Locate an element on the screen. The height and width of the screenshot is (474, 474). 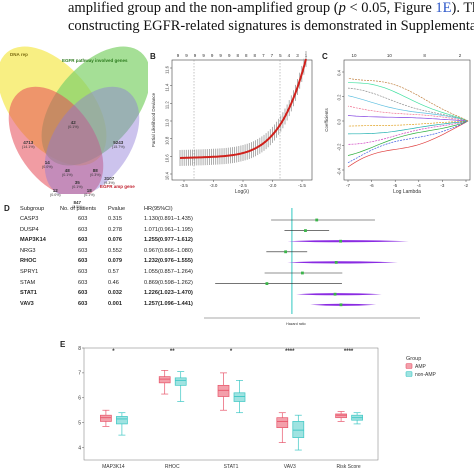
y-tick-label: 11.6 is located at coordinates (167, 69).